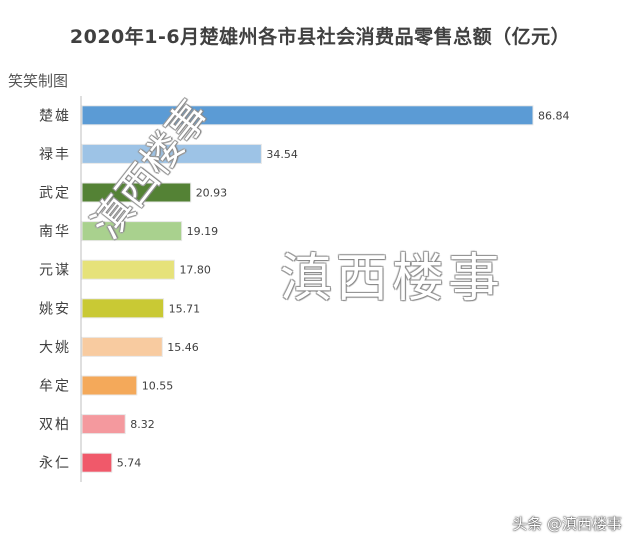  I want to click on data-label: 19.19, so click(203, 231).